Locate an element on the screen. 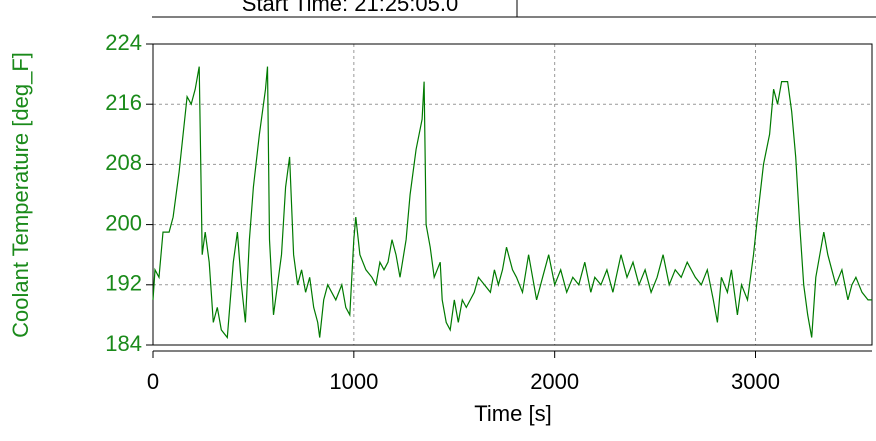 The image size is (876, 441). x-tick-label: 3000 is located at coordinates (755, 381).